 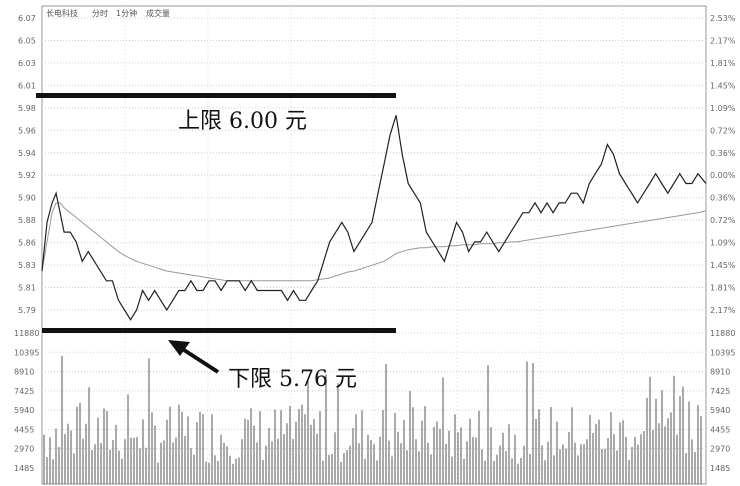 I want to click on y-tick-label: 5.92, so click(x=27, y=175).